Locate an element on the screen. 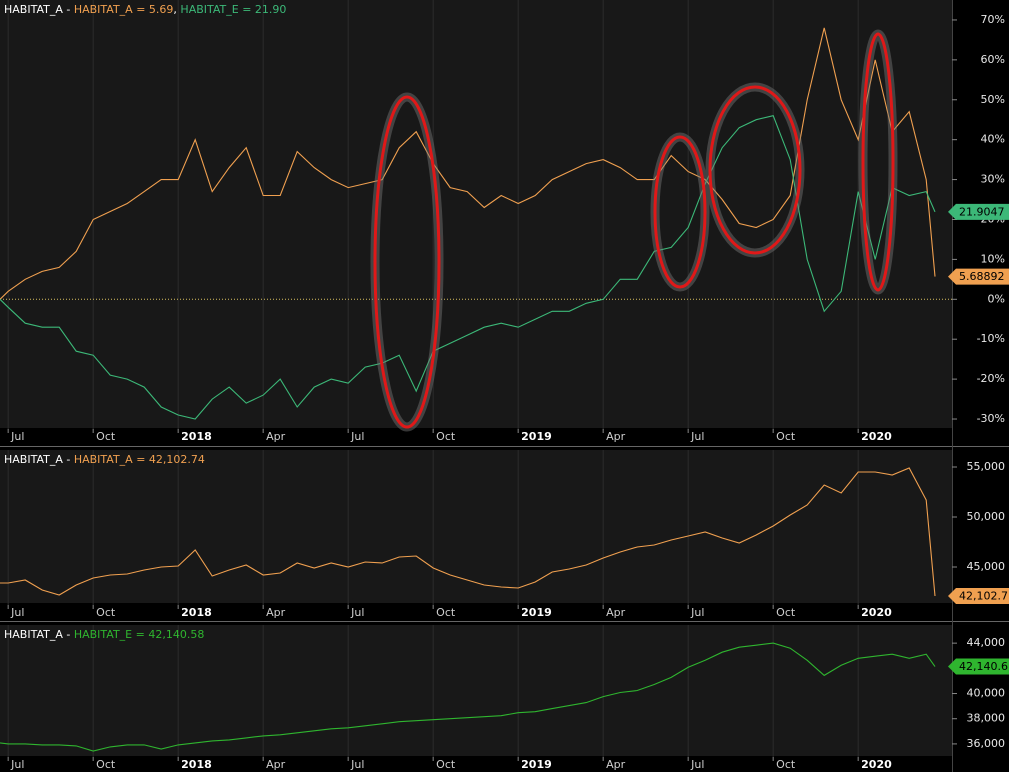 The height and width of the screenshot is (772, 1009). y-tick-label: 40,000 is located at coordinates (986, 693).